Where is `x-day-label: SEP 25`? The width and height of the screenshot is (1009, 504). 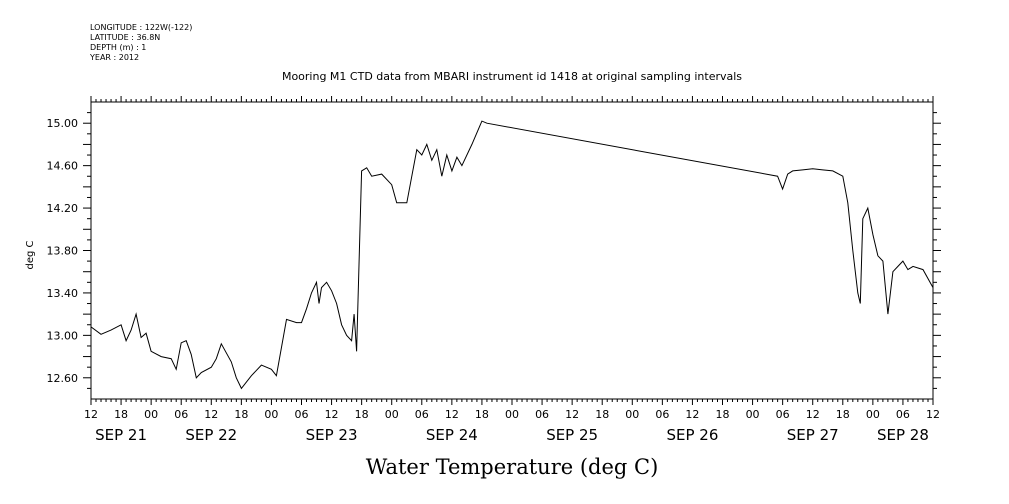
x-day-label: SEP 25 is located at coordinates (572, 435).